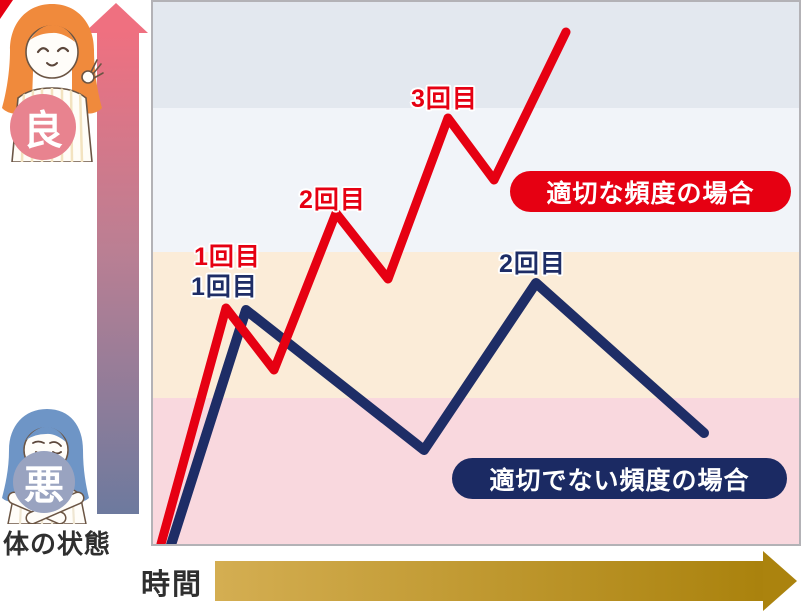 This screenshot has width=801, height=612. I want to click on legend-inappropriate-frequency-pill: 適切でない頻度の場合, so click(619, 478).